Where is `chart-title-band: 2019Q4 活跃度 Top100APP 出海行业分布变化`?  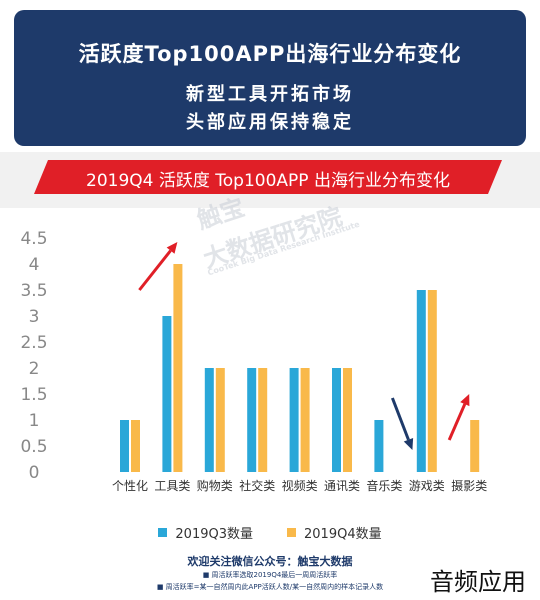
chart-title-band: 2019Q4 活跃度 Top100APP 出海行业分布变化 is located at coordinates (268, 177).